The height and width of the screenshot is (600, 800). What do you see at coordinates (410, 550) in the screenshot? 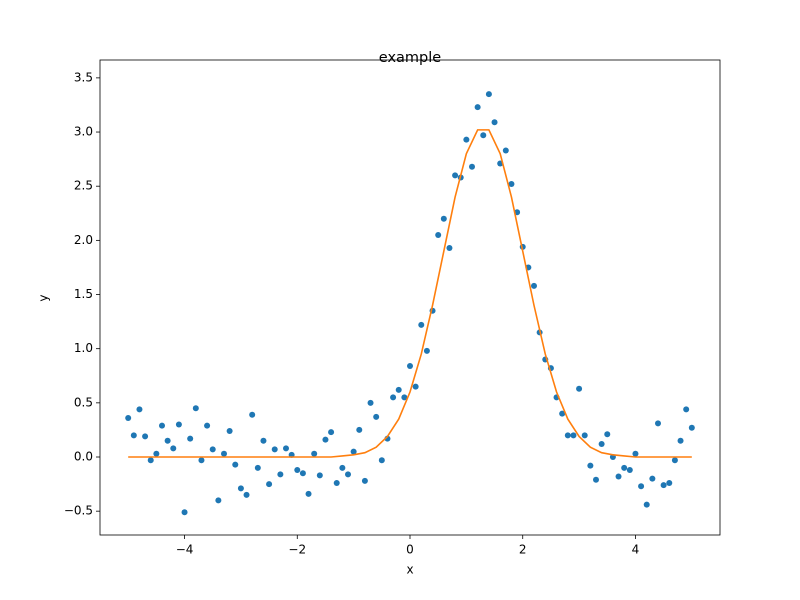
I see `x-tick-label: 0` at bounding box center [410, 550].